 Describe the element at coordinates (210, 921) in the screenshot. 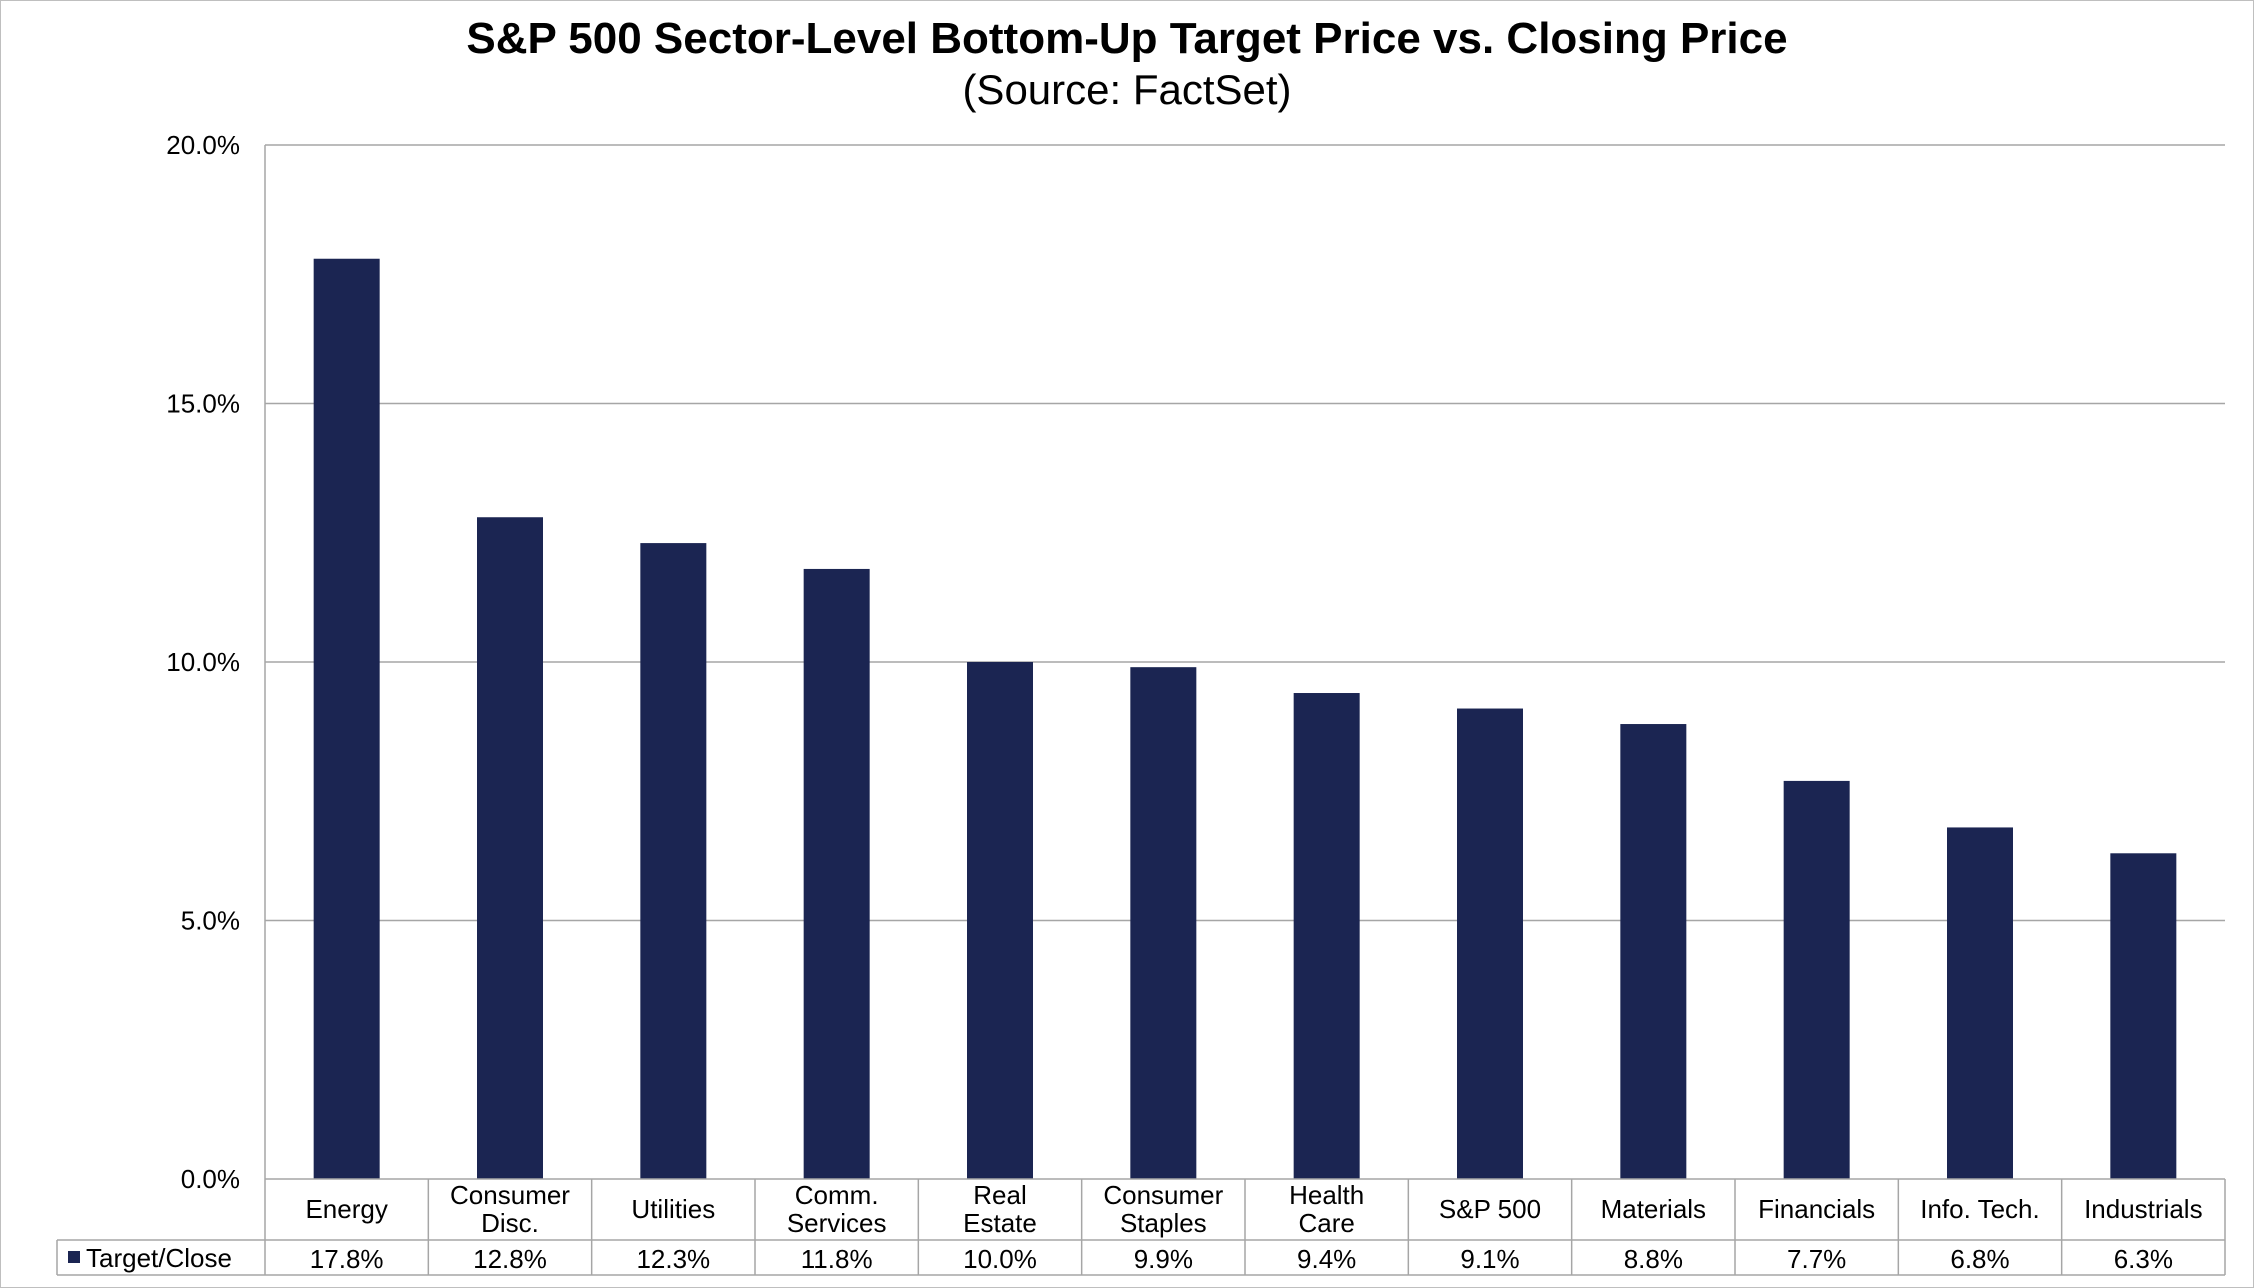

I see `y-tick-label: 5.0%` at that location.